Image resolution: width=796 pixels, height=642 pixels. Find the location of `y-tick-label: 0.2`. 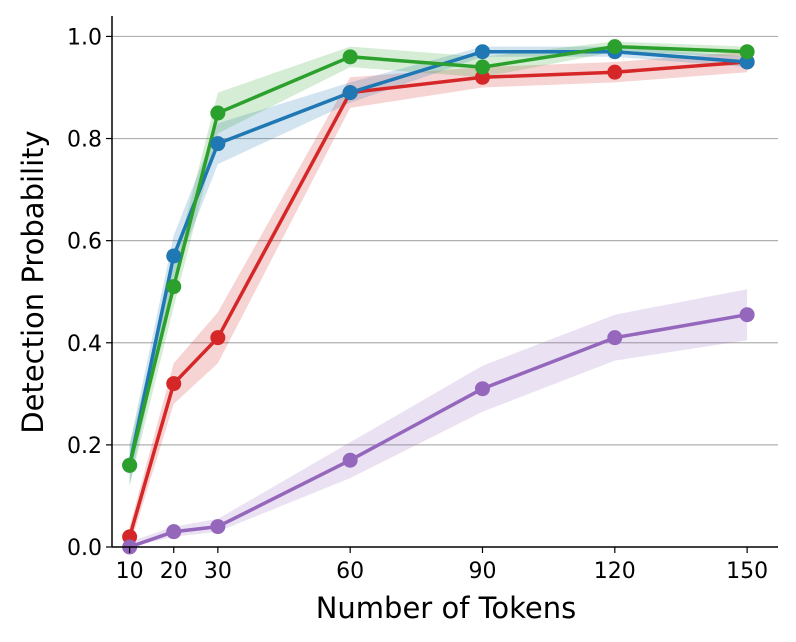

y-tick-label: 0.2 is located at coordinates (84, 446).